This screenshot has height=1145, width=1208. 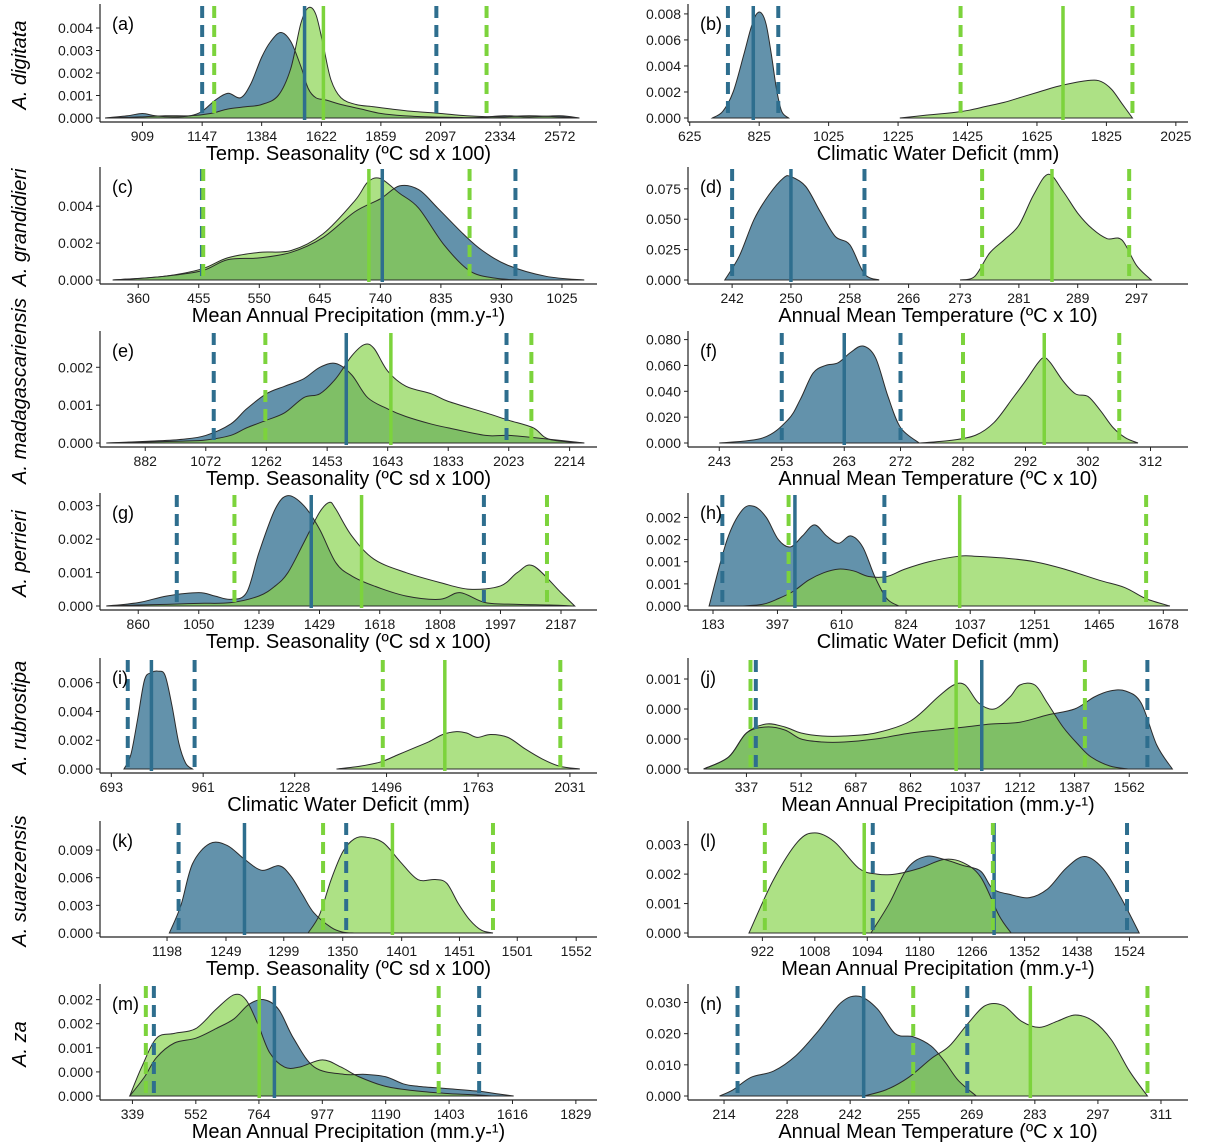 What do you see at coordinates (75, 405) in the screenshot?
I see `y-tick-label: 0.001` at bounding box center [75, 405].